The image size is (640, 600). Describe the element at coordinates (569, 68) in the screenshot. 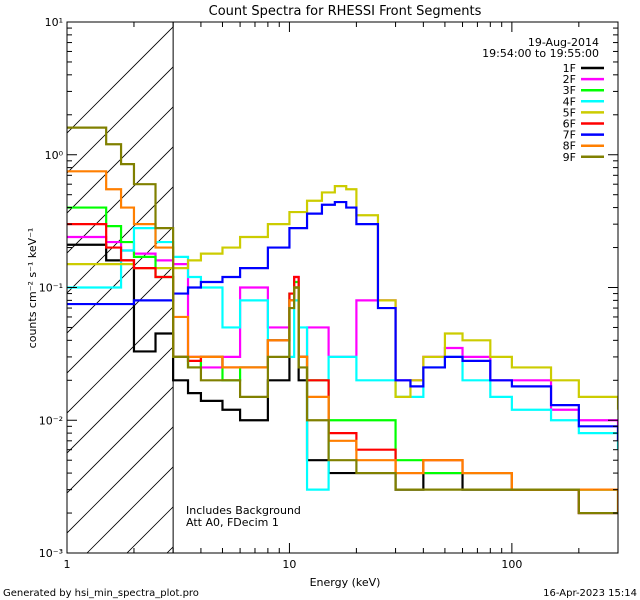

I see `legend-label-1F: 1F` at that location.